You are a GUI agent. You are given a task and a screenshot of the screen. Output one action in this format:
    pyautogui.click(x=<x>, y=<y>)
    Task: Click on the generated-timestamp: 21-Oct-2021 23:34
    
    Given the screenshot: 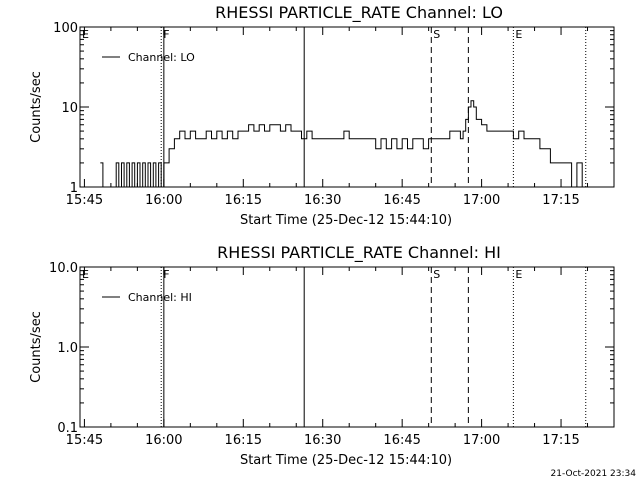 What is the action you would take?
    pyautogui.click(x=594, y=474)
    